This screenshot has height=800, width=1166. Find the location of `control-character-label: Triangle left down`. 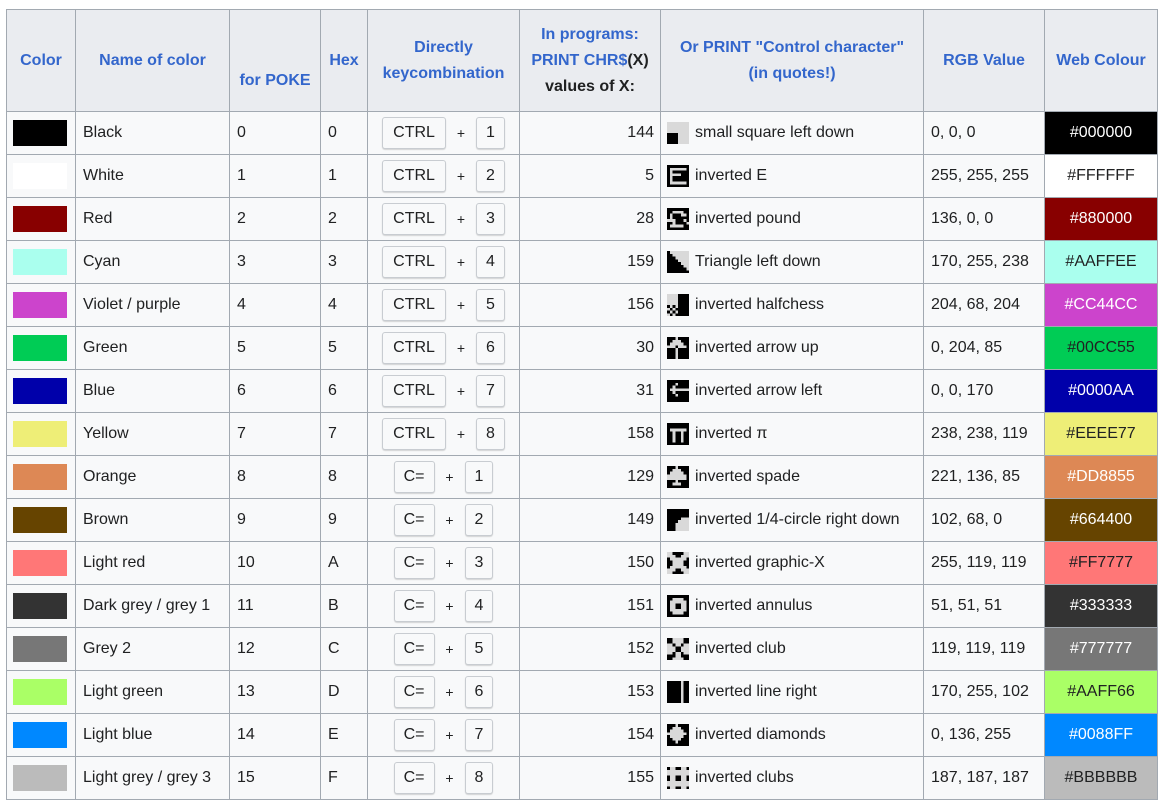

control-character-label: Triangle left down is located at coordinates (758, 262).